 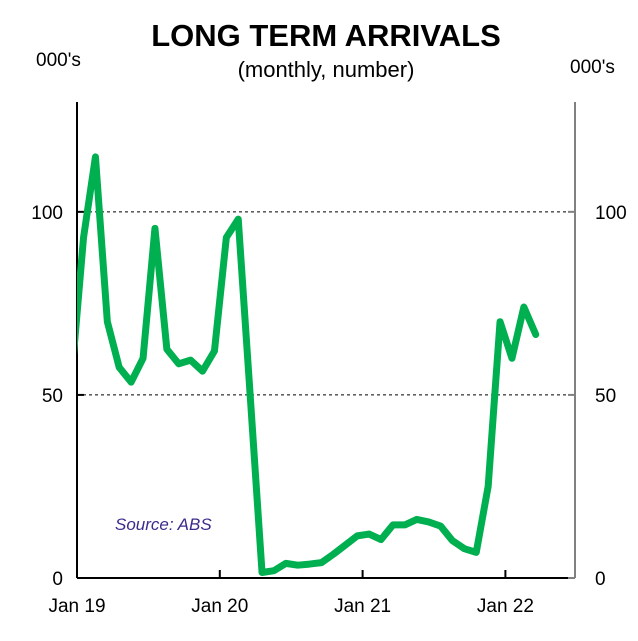 What do you see at coordinates (362, 606) in the screenshot?
I see `x-tick-label: Jan 21` at bounding box center [362, 606].